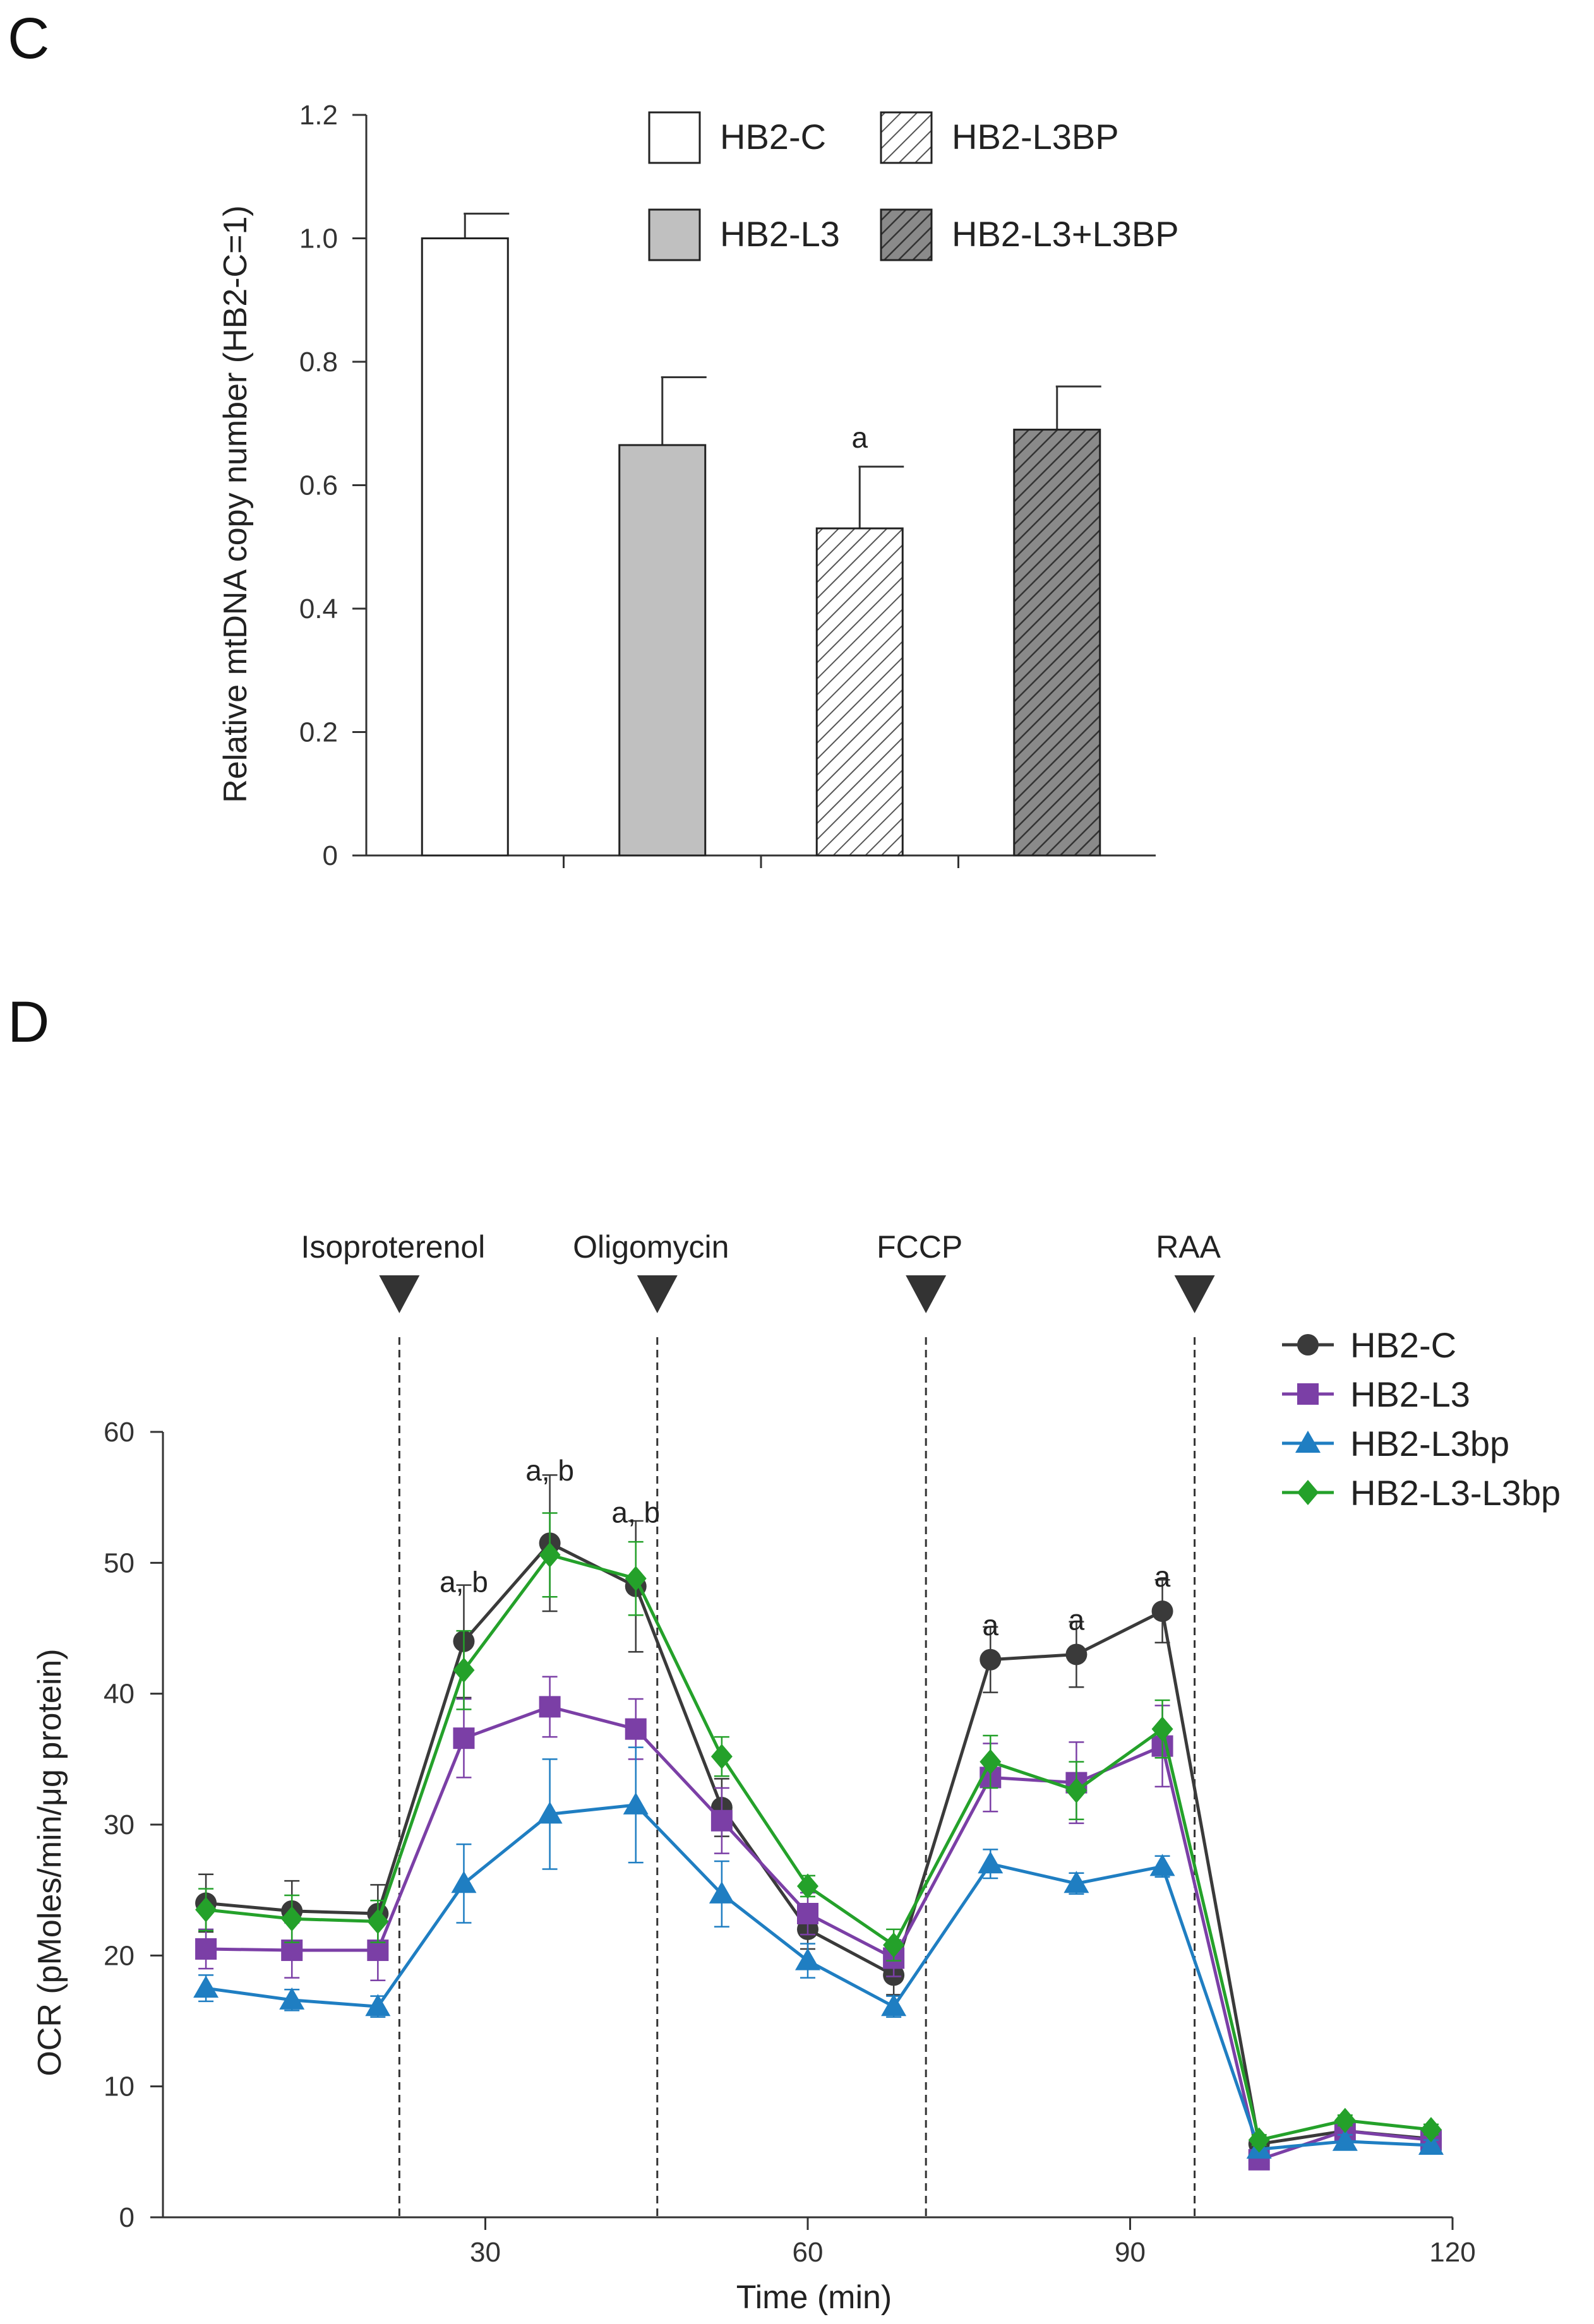  What do you see at coordinates (1452, 2252) in the screenshot?
I see `x-tick-label: 120` at bounding box center [1452, 2252].